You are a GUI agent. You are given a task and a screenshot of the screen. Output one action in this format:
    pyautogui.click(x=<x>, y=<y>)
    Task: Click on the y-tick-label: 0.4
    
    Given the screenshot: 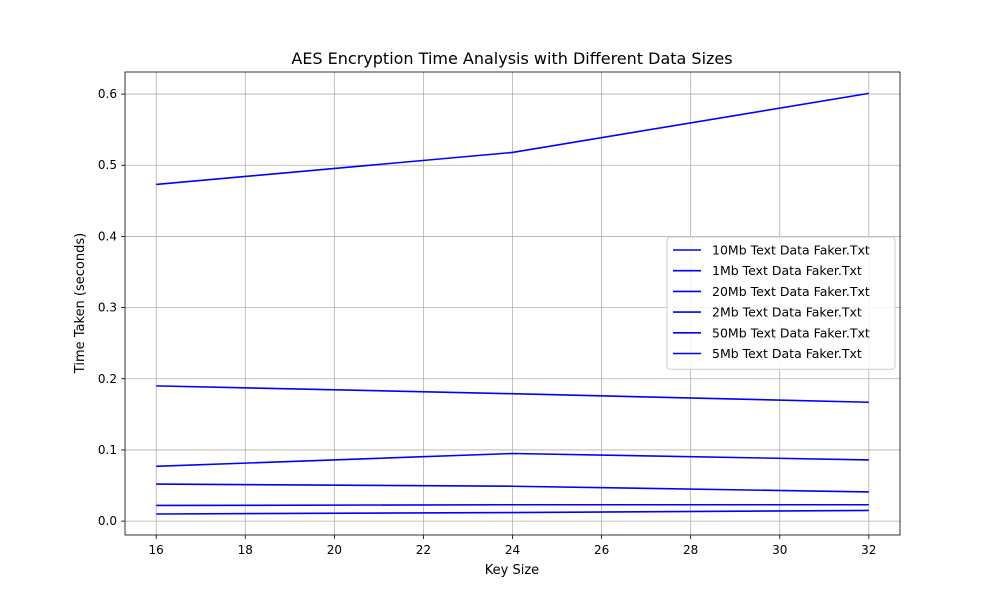 What is the action you would take?
    pyautogui.click(x=107, y=236)
    